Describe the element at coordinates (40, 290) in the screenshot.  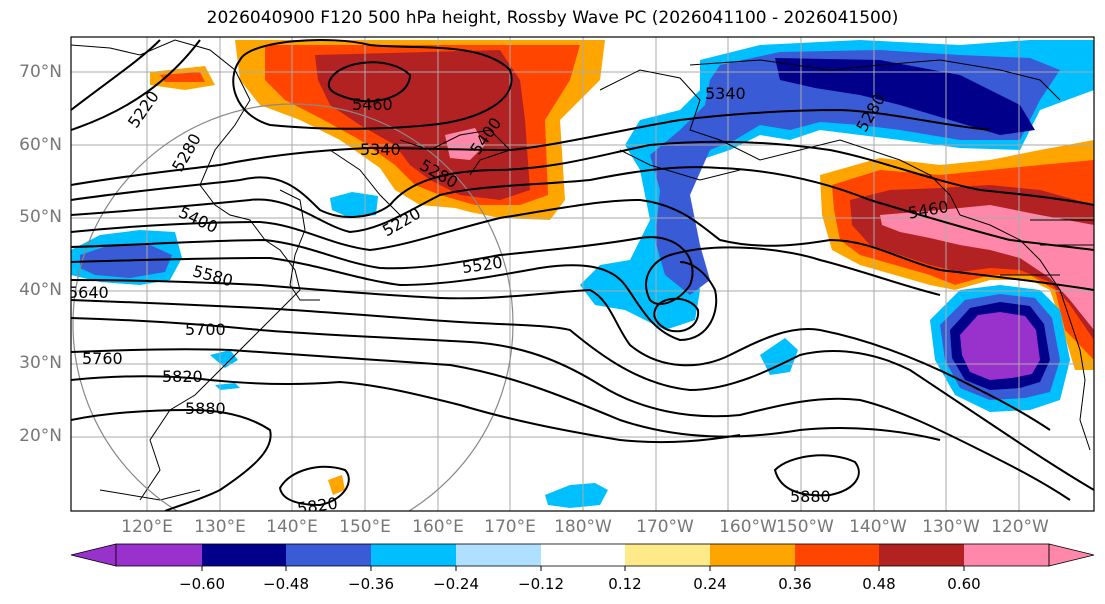
I see `lat-label-40n: 40°N` at that location.